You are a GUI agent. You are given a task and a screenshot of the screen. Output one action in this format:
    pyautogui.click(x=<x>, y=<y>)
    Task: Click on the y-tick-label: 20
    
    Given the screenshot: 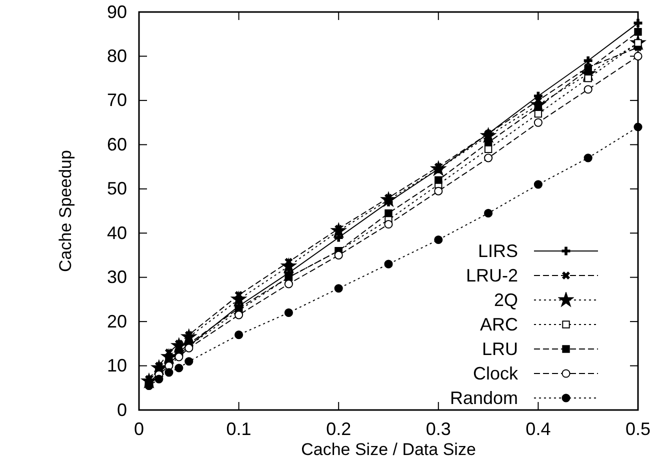 What is the action you would take?
    pyautogui.click(x=116, y=321)
    